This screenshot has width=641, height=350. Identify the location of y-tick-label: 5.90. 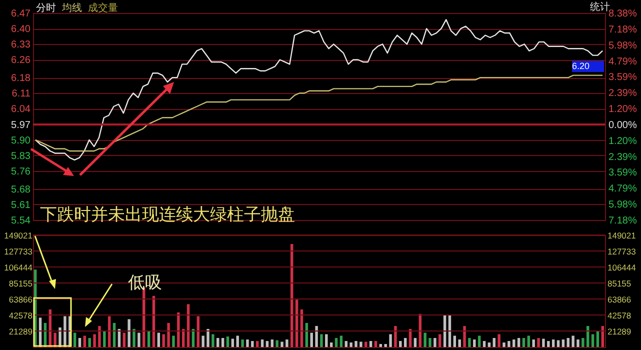
(21, 140).